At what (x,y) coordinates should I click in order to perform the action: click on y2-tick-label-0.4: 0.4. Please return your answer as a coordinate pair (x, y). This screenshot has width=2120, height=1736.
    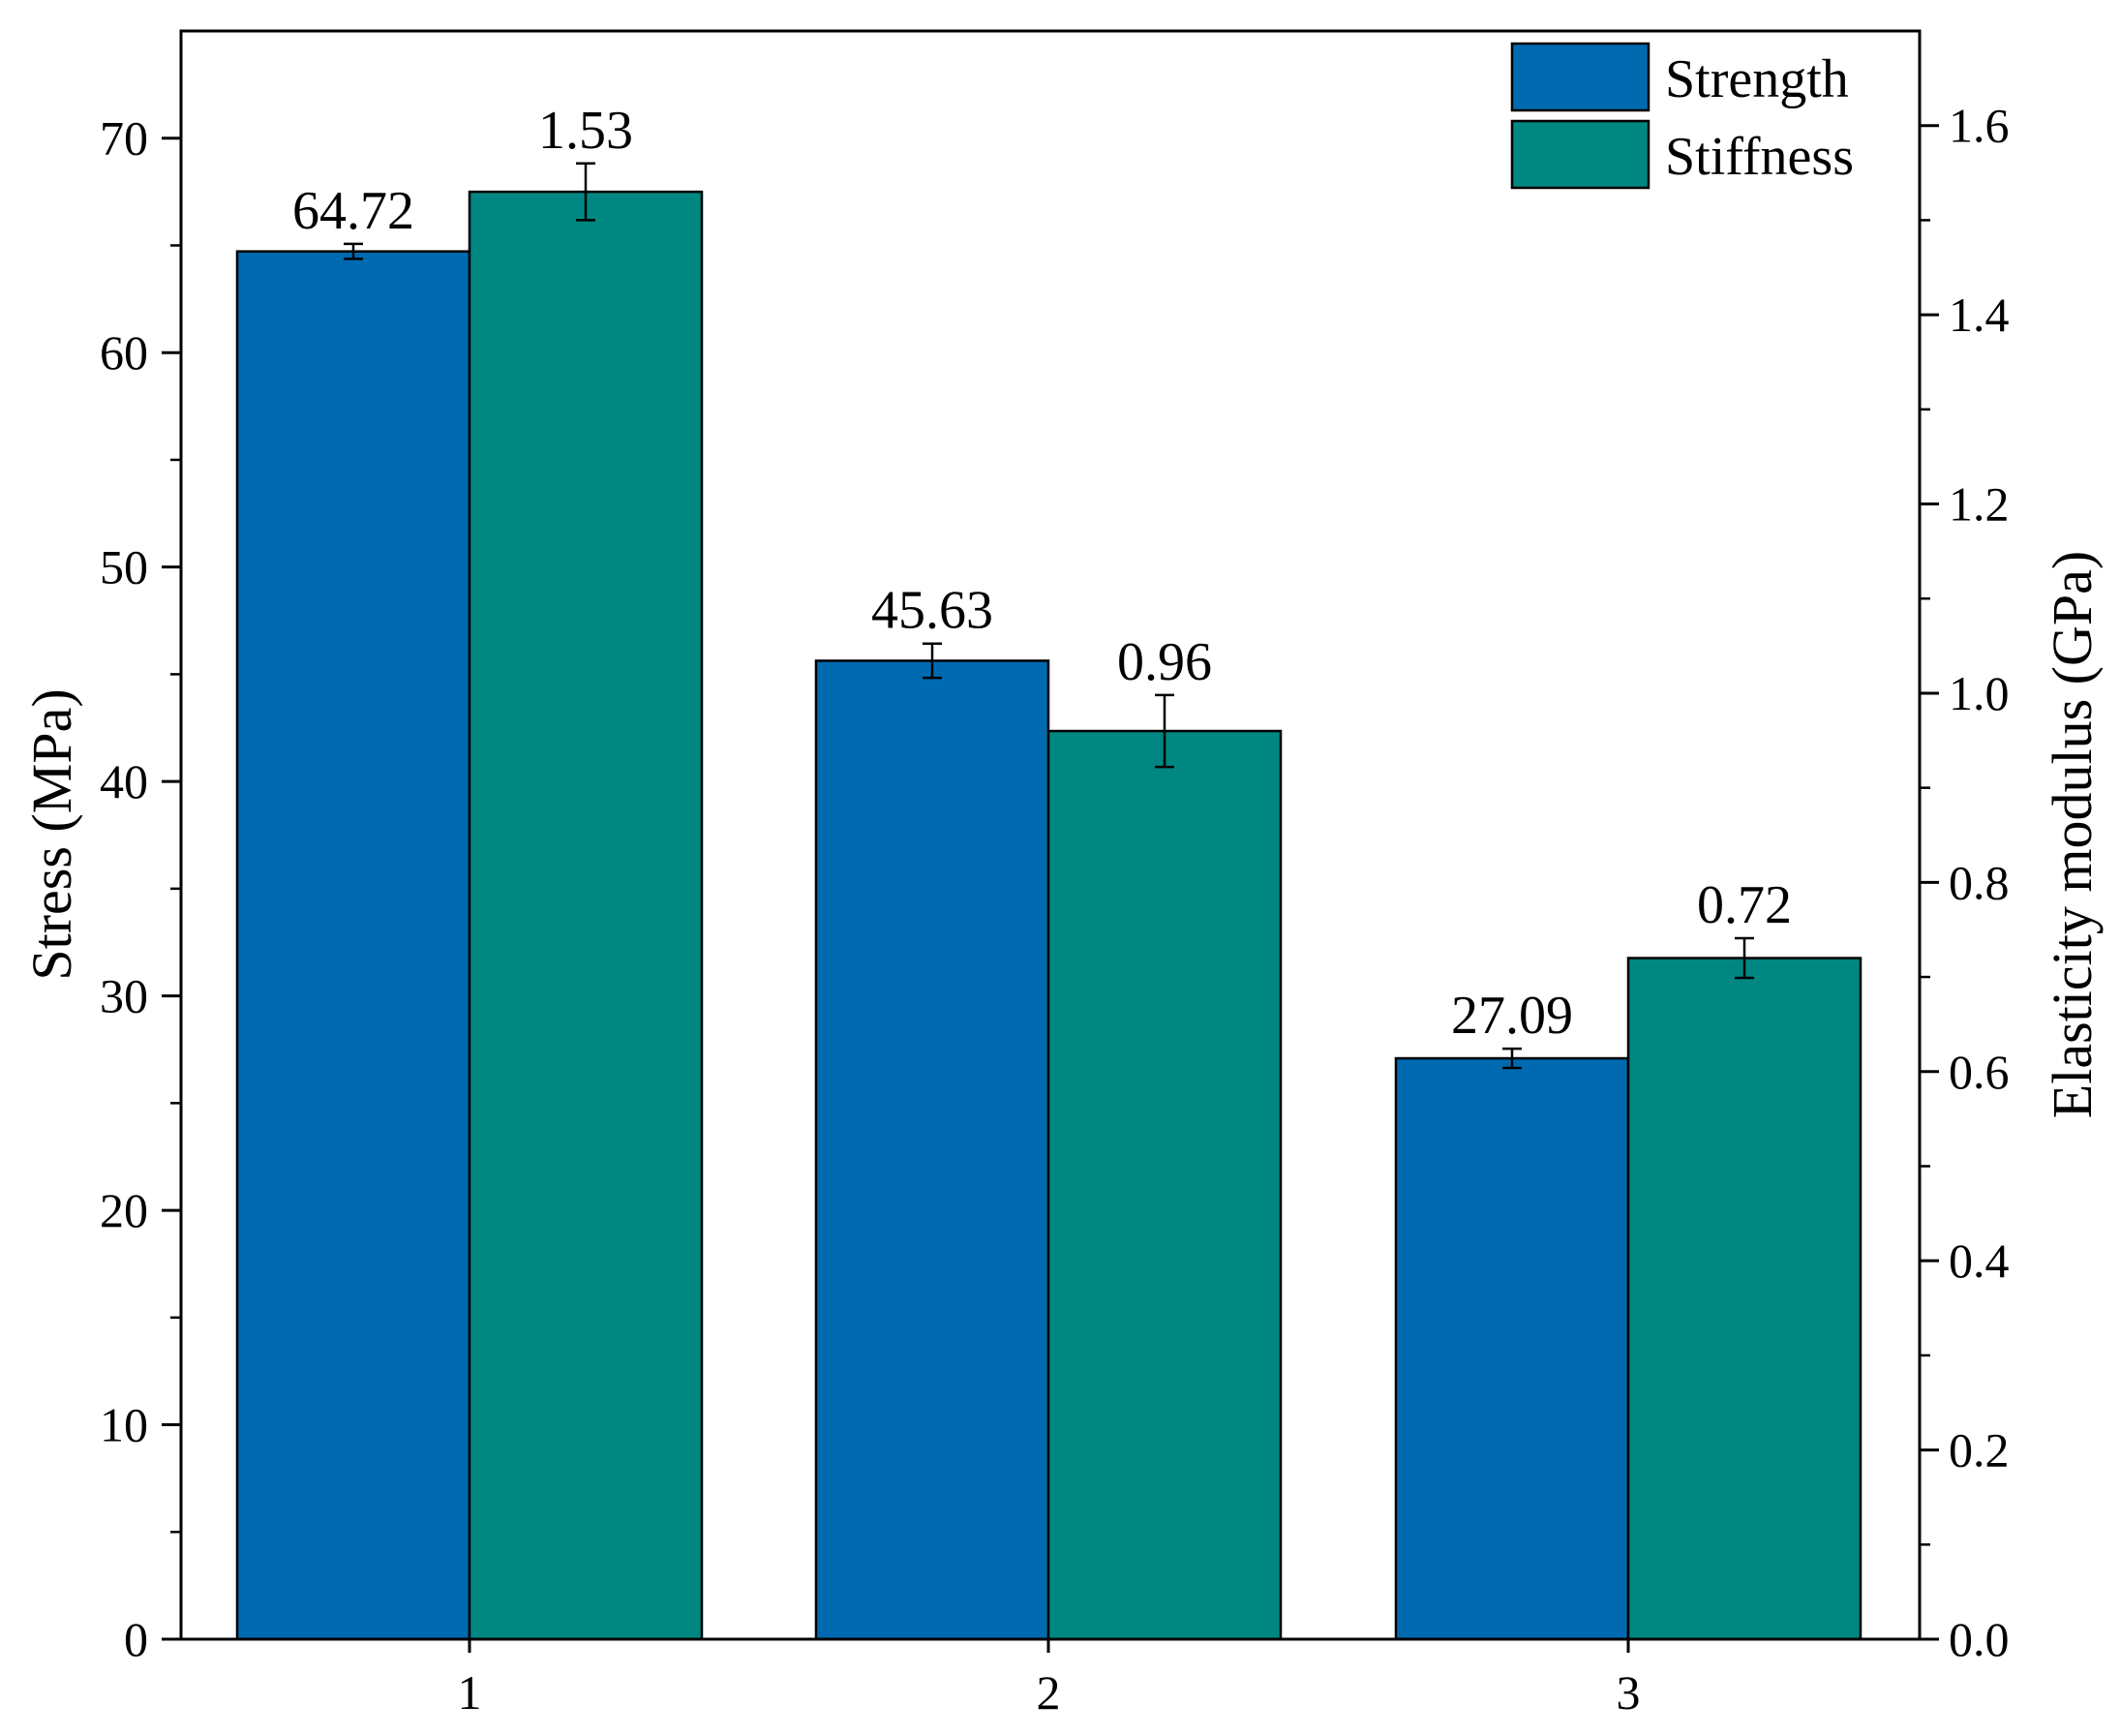
    Looking at the image, I should click on (1979, 1260).